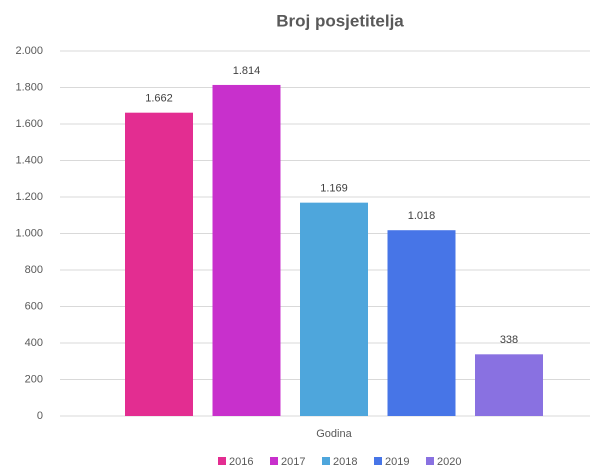 The width and height of the screenshot is (600, 468). What do you see at coordinates (29, 87) in the screenshot?
I see `y-tick-label: 1.800` at bounding box center [29, 87].